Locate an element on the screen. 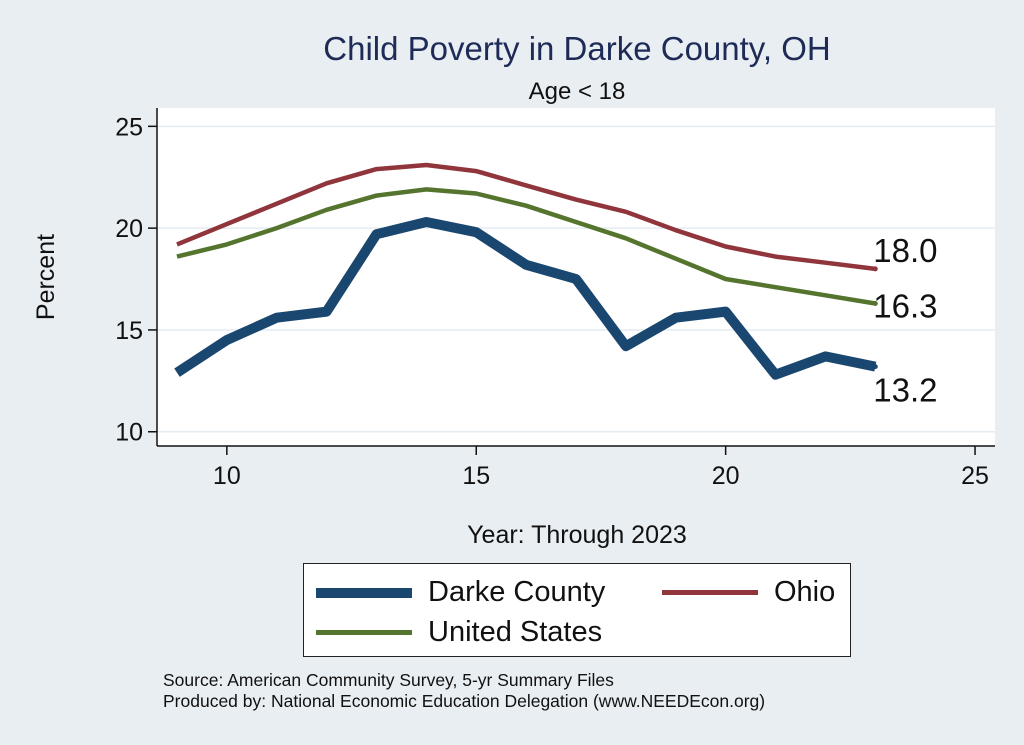 The width and height of the screenshot is (1024, 745). end-point-ohio is located at coordinates (875, 269).